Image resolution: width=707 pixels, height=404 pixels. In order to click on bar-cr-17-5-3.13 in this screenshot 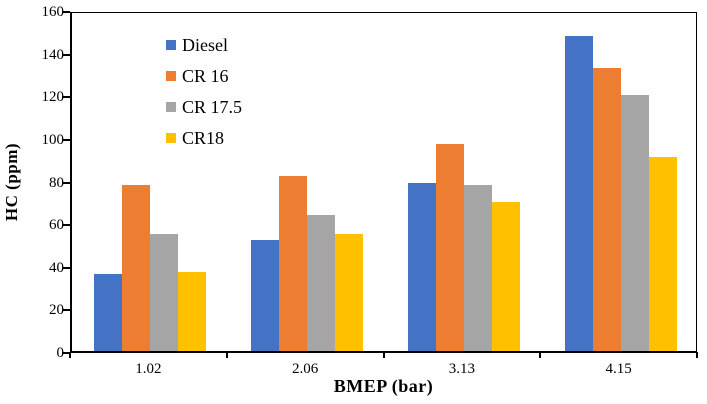, I will do `click(477, 267)`.